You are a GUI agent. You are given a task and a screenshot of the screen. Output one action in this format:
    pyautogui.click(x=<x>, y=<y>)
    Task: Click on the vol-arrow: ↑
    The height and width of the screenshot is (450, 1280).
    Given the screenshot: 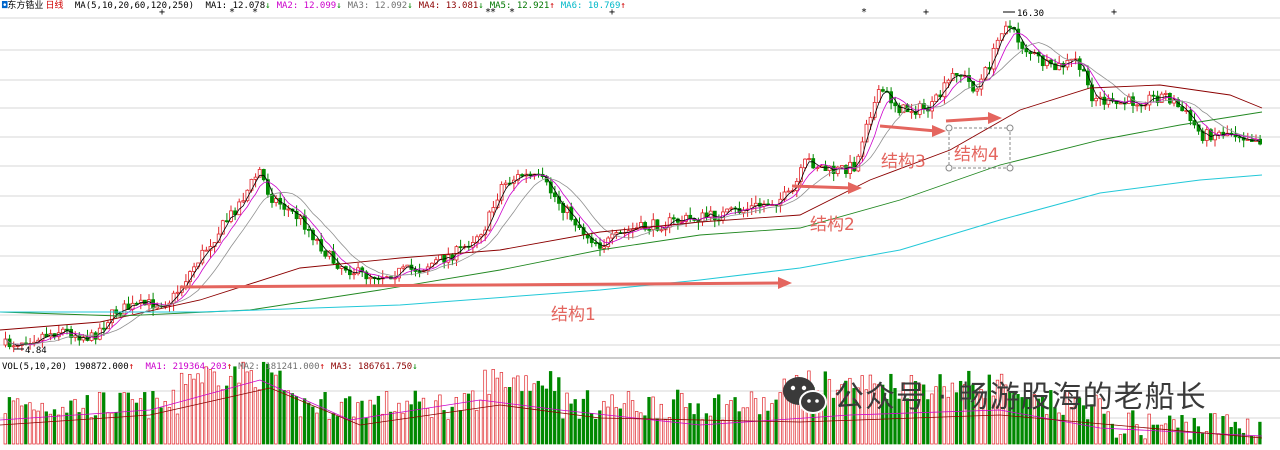 What is the action you would take?
    pyautogui.click(x=131, y=367)
    